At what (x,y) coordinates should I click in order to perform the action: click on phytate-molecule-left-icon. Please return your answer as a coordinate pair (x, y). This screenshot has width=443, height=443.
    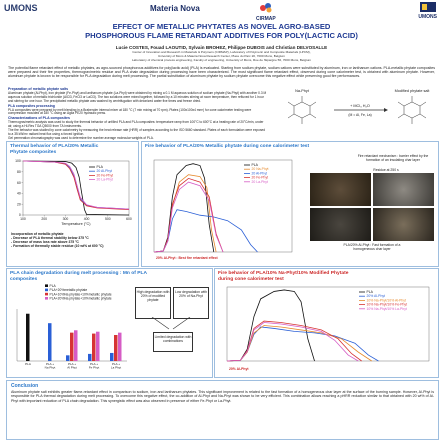
    Looking at the image, I should click on (302, 110).